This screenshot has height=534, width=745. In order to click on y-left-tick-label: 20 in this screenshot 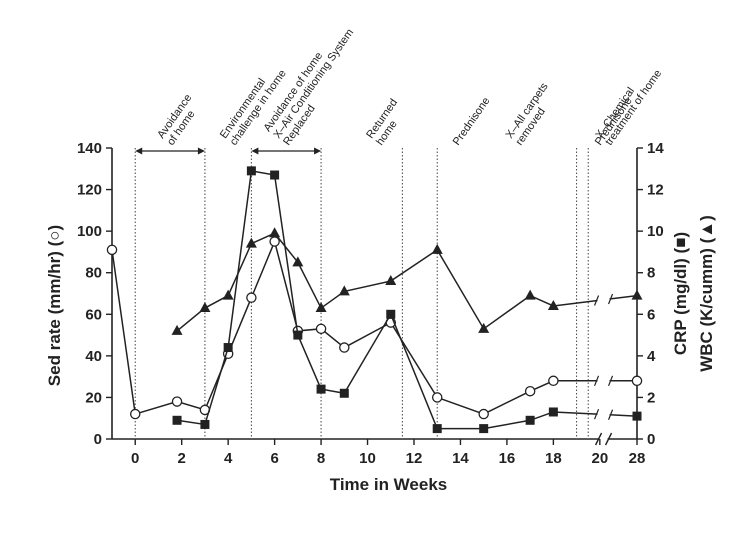, I will do `click(93, 397)`.